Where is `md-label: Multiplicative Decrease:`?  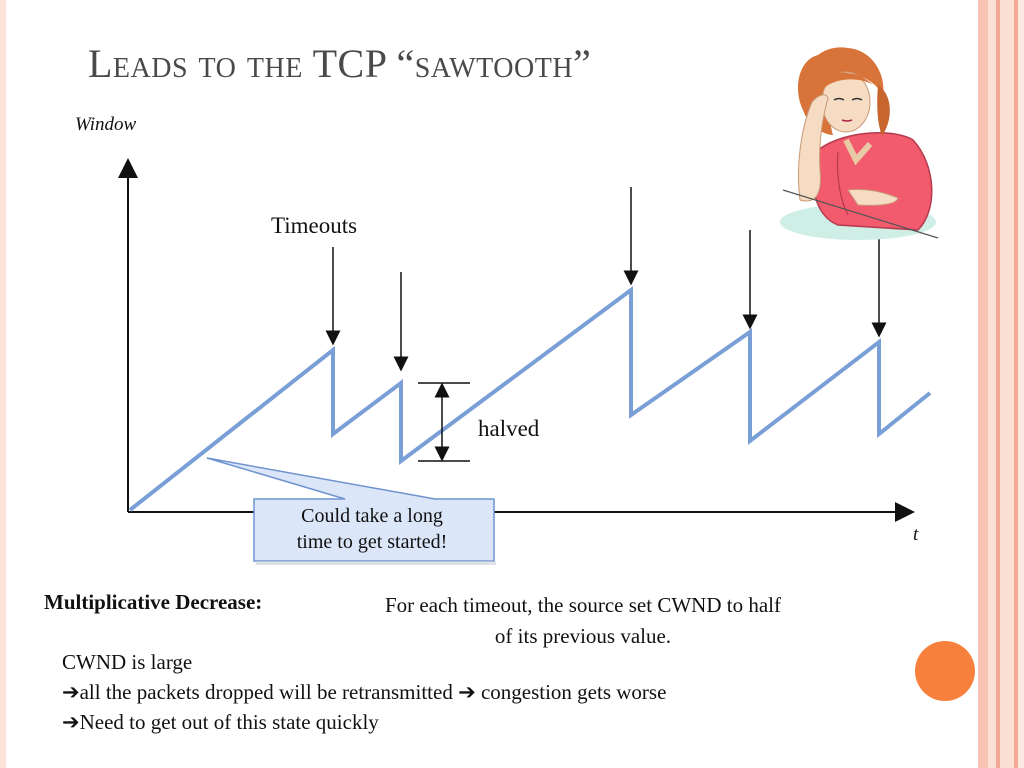
md-label: Multiplicative Decrease: is located at coordinates (153, 602).